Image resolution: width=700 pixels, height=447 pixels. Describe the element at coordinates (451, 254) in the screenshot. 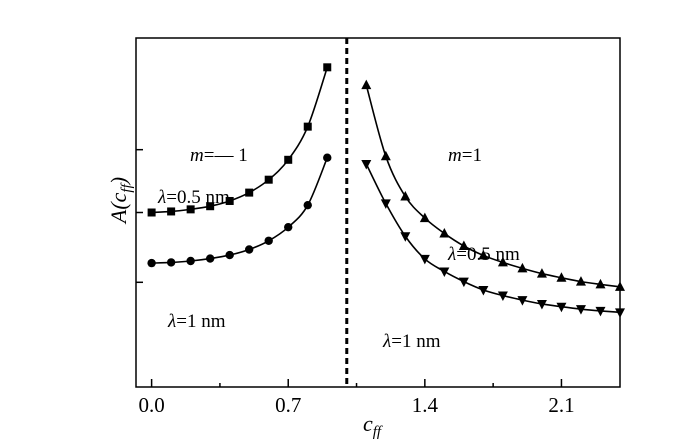

I see `annotation-lambda-right-top-symbol: λ` at that location.